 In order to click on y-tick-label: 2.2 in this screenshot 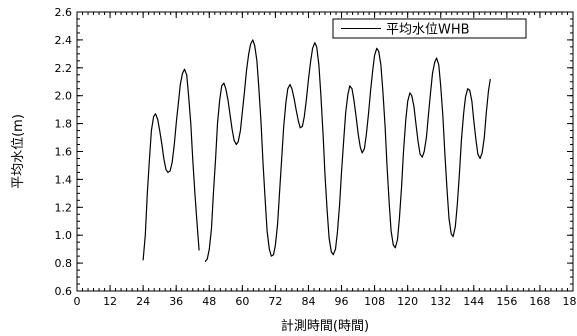, I will do `click(64, 68)`.